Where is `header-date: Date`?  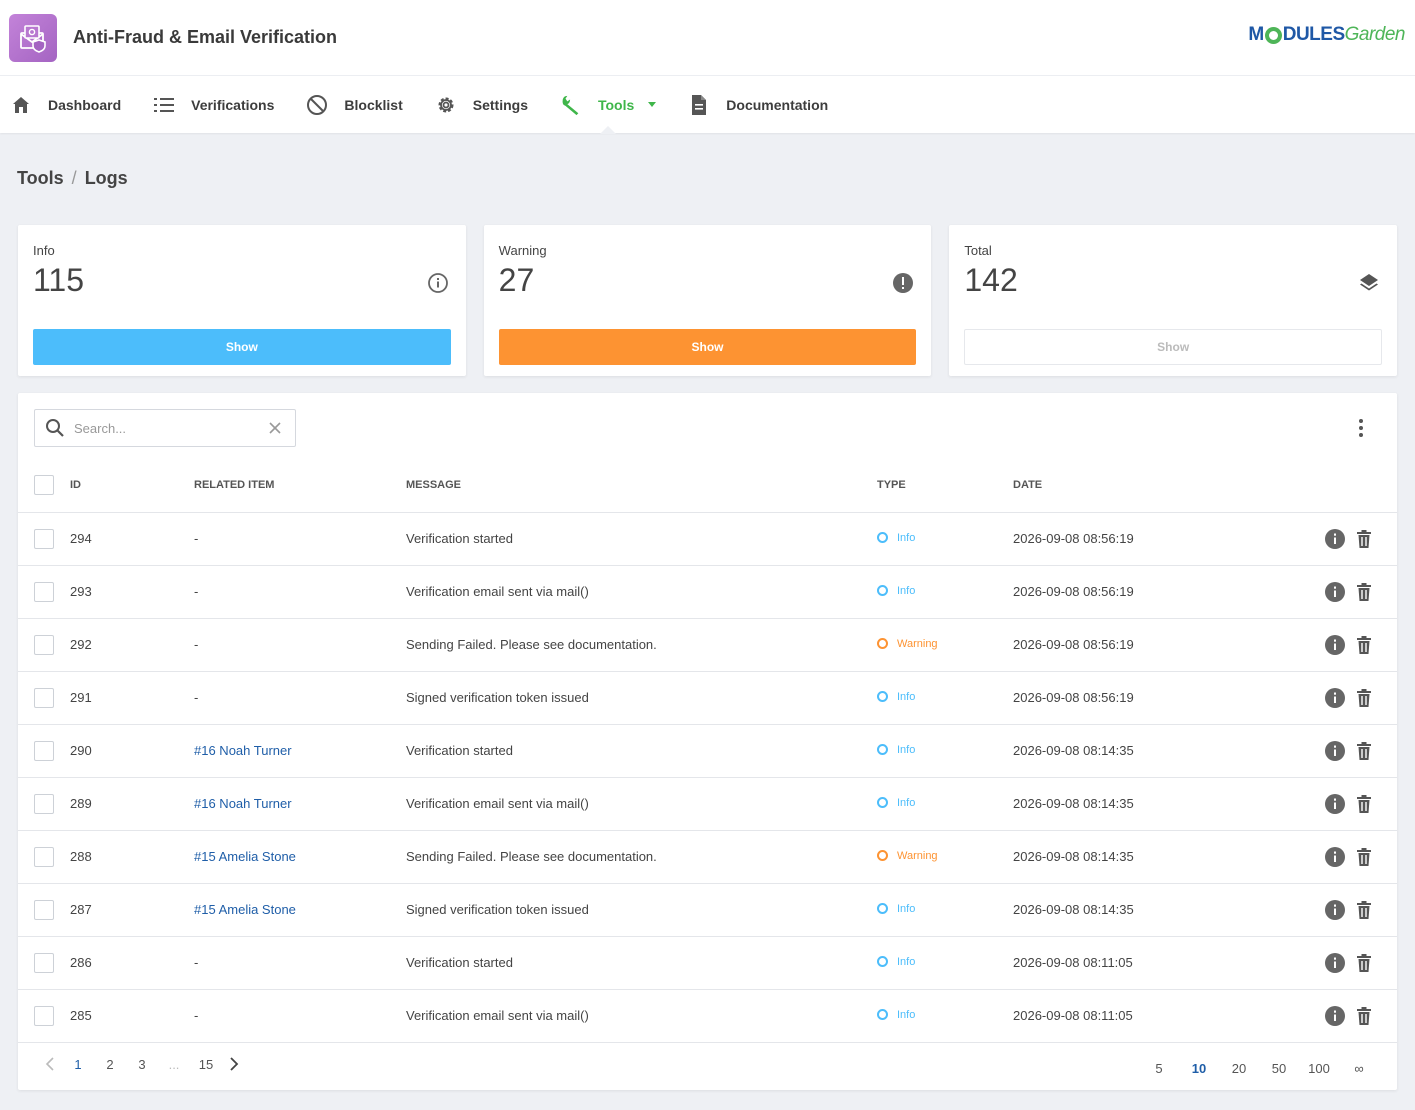
header-date: Date is located at coordinates (1158, 486).